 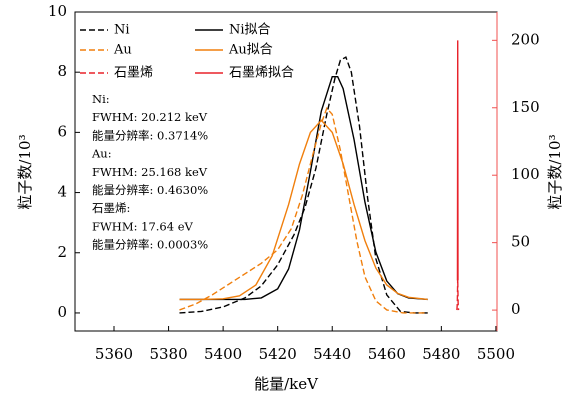 I want to click on y2-tick-label: 100, so click(x=525, y=174).